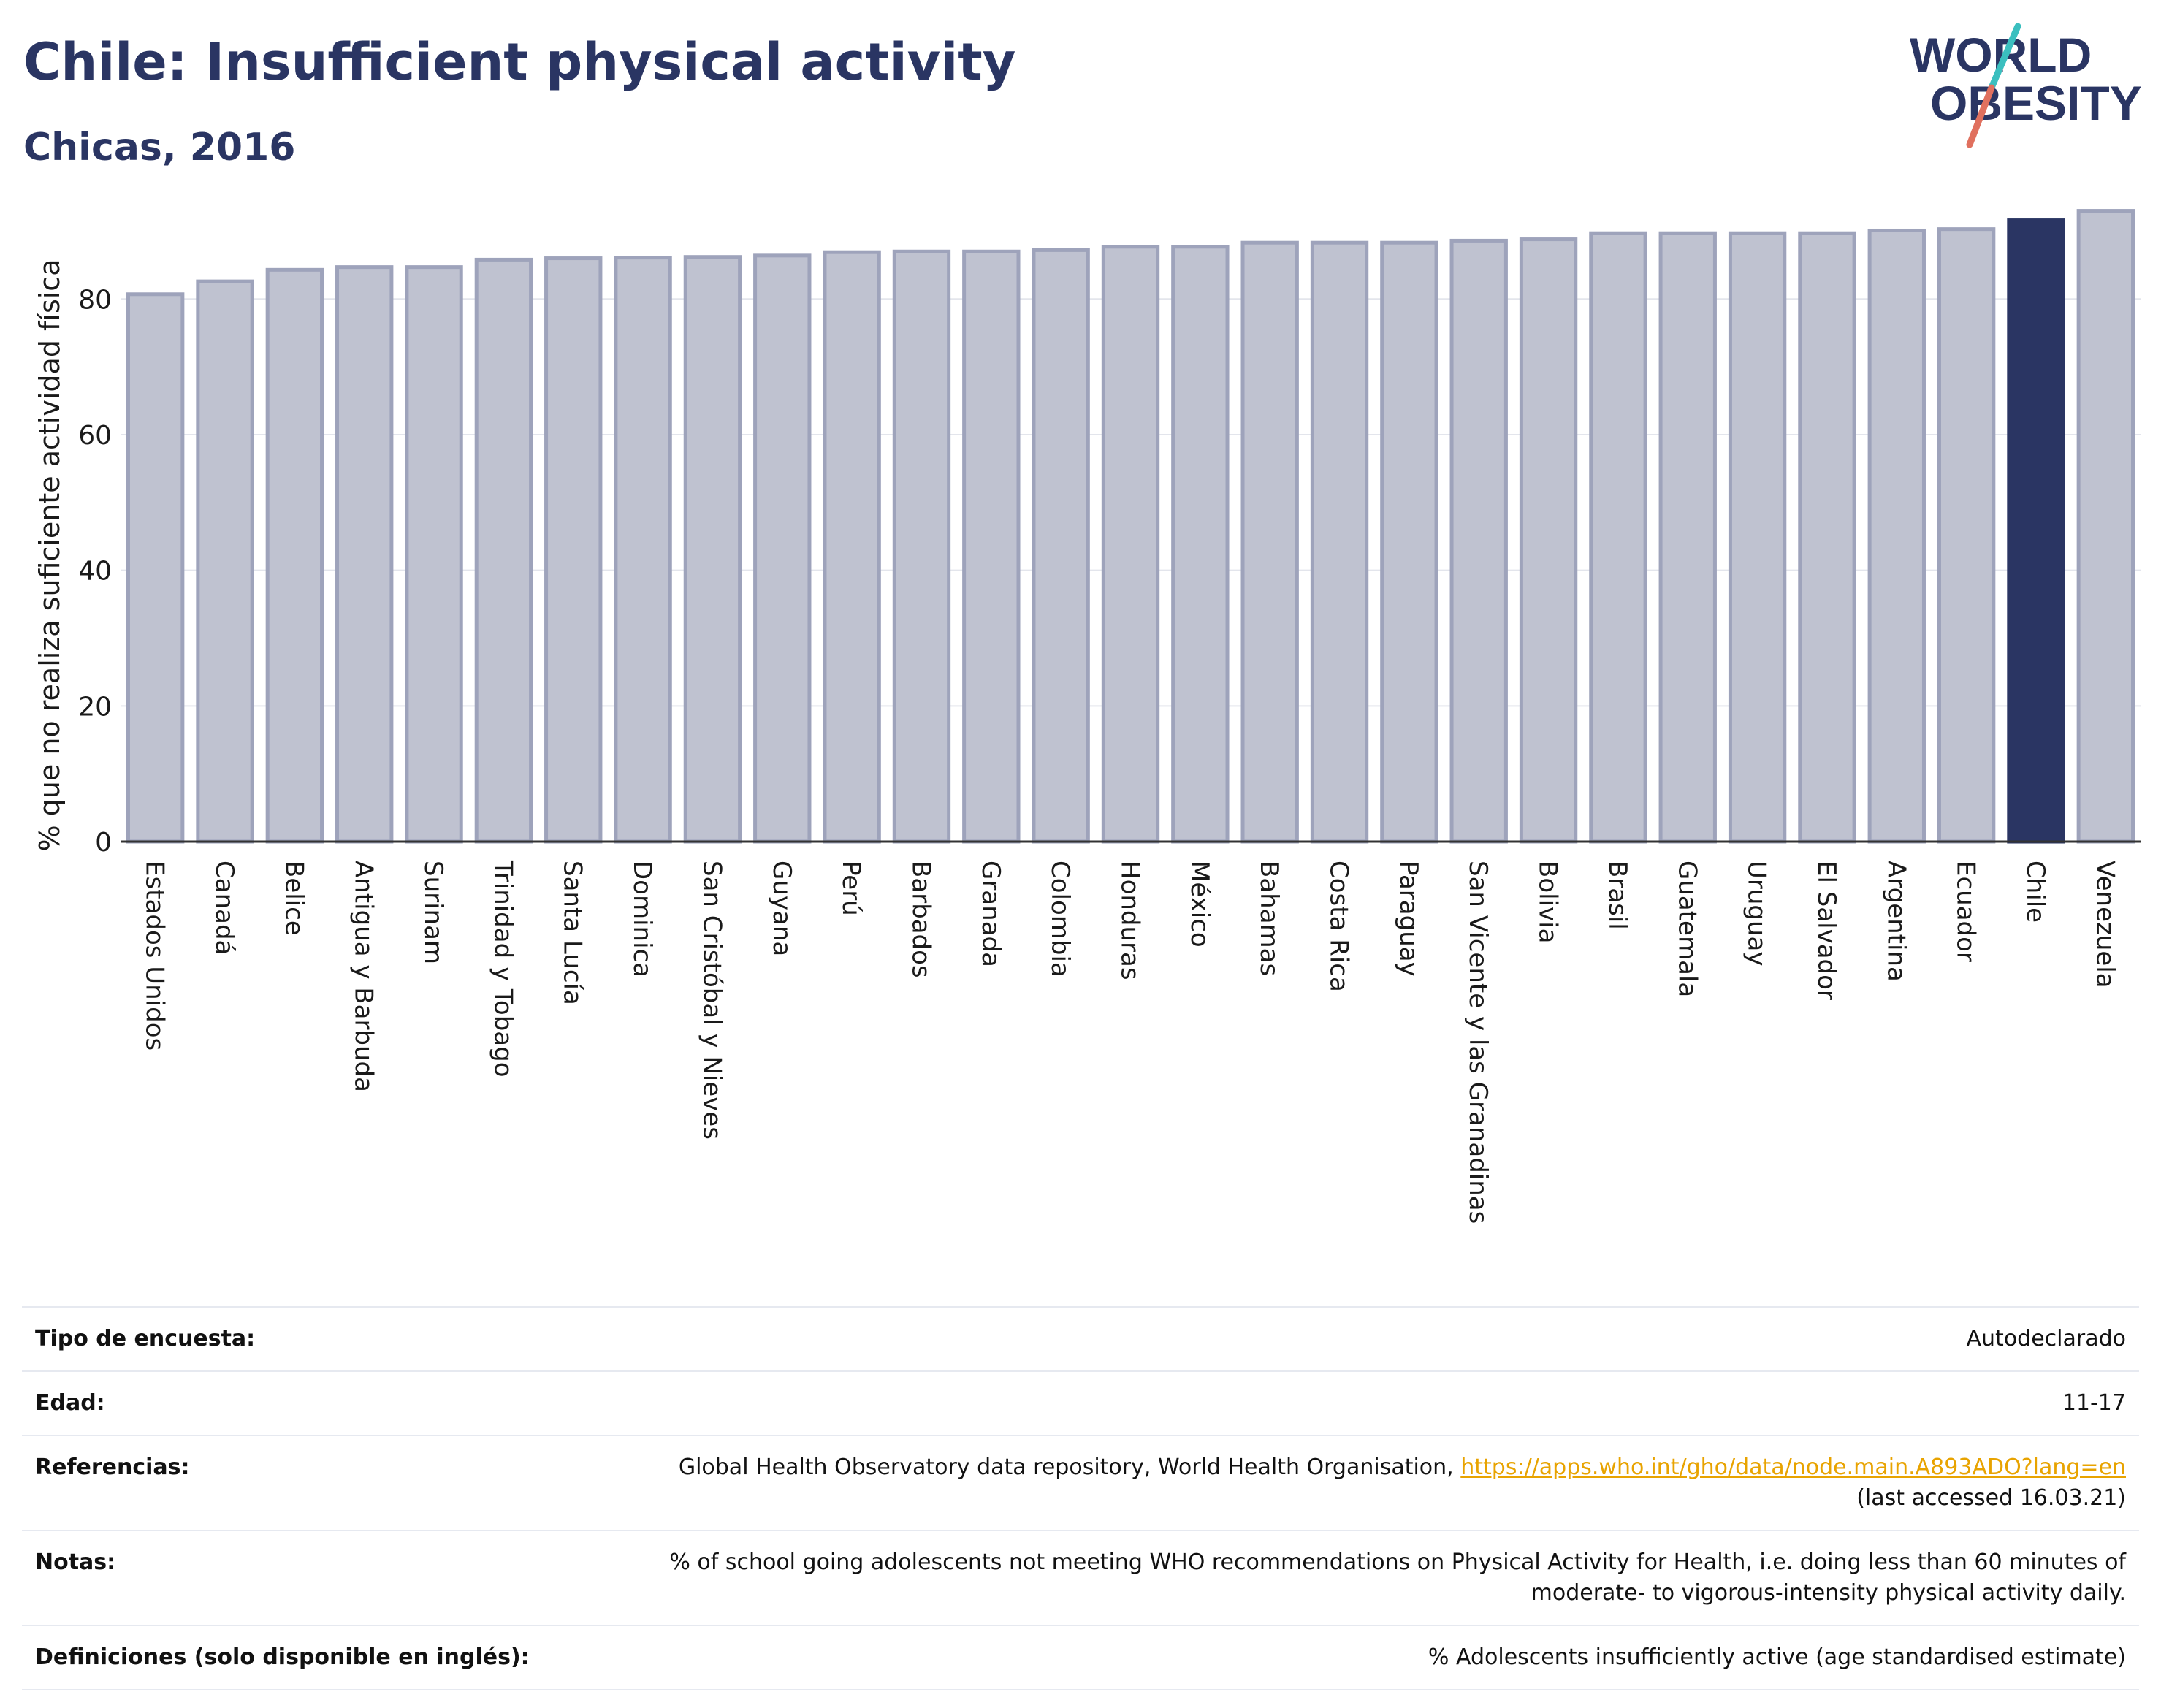 This screenshot has height=1708, width=2161. I want to click on x-tick-label: Granada, so click(990, 914).